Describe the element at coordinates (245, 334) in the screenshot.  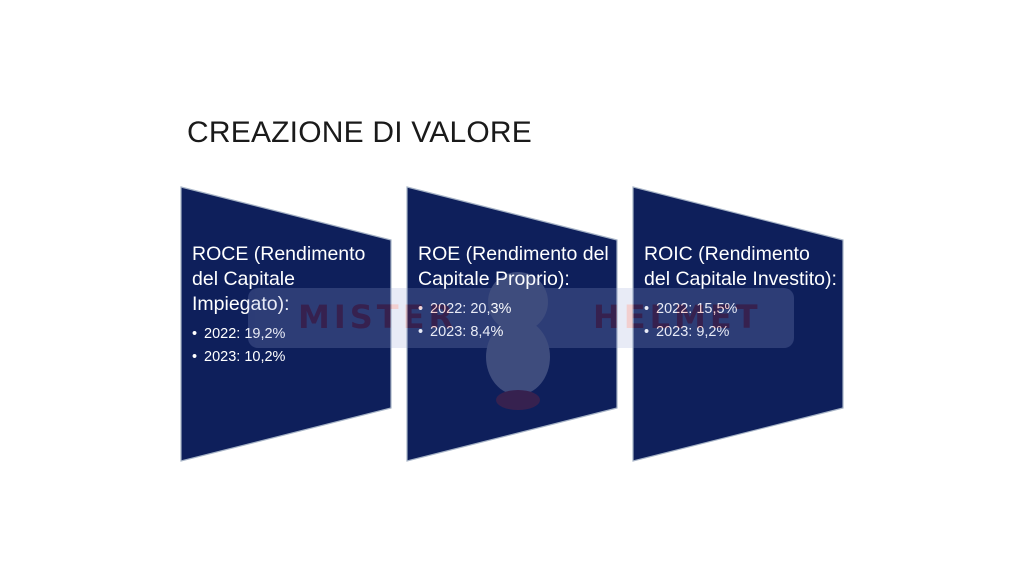
I see `list-item-text: 2022: 19,2%` at that location.